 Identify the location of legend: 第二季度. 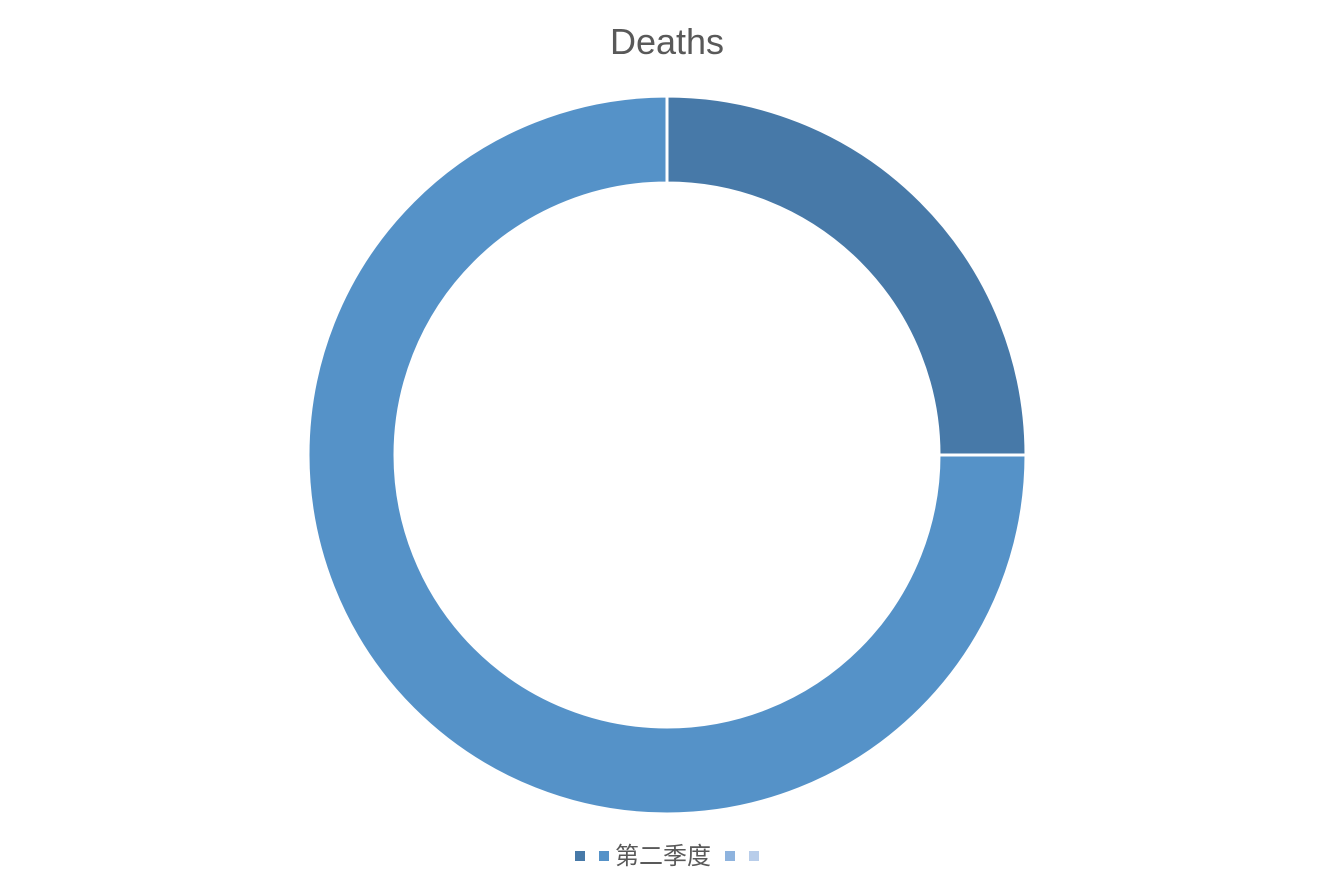
(667, 856).